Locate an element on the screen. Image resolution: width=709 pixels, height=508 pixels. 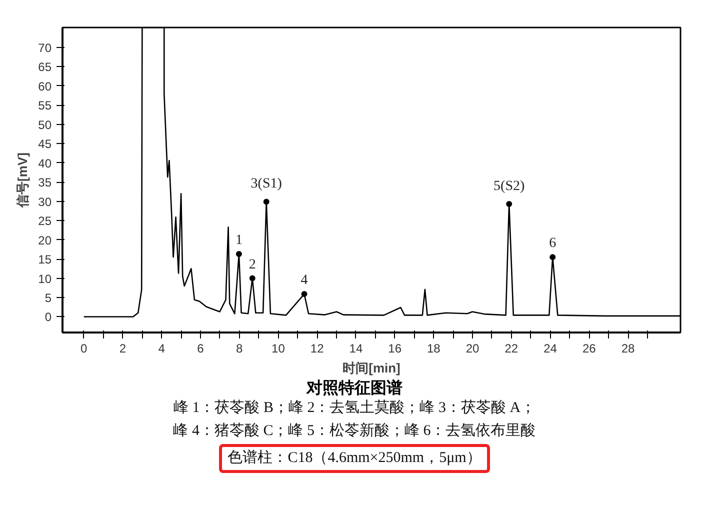
x-tick-label: 8 is located at coordinates (240, 349).